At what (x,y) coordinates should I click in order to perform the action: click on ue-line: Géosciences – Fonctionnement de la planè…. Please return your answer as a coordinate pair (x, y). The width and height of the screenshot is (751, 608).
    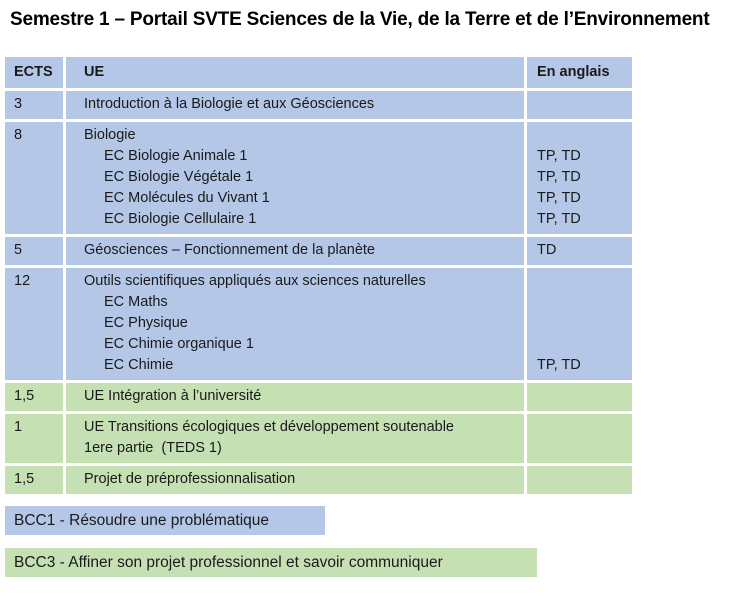
    Looking at the image, I should click on (229, 250).